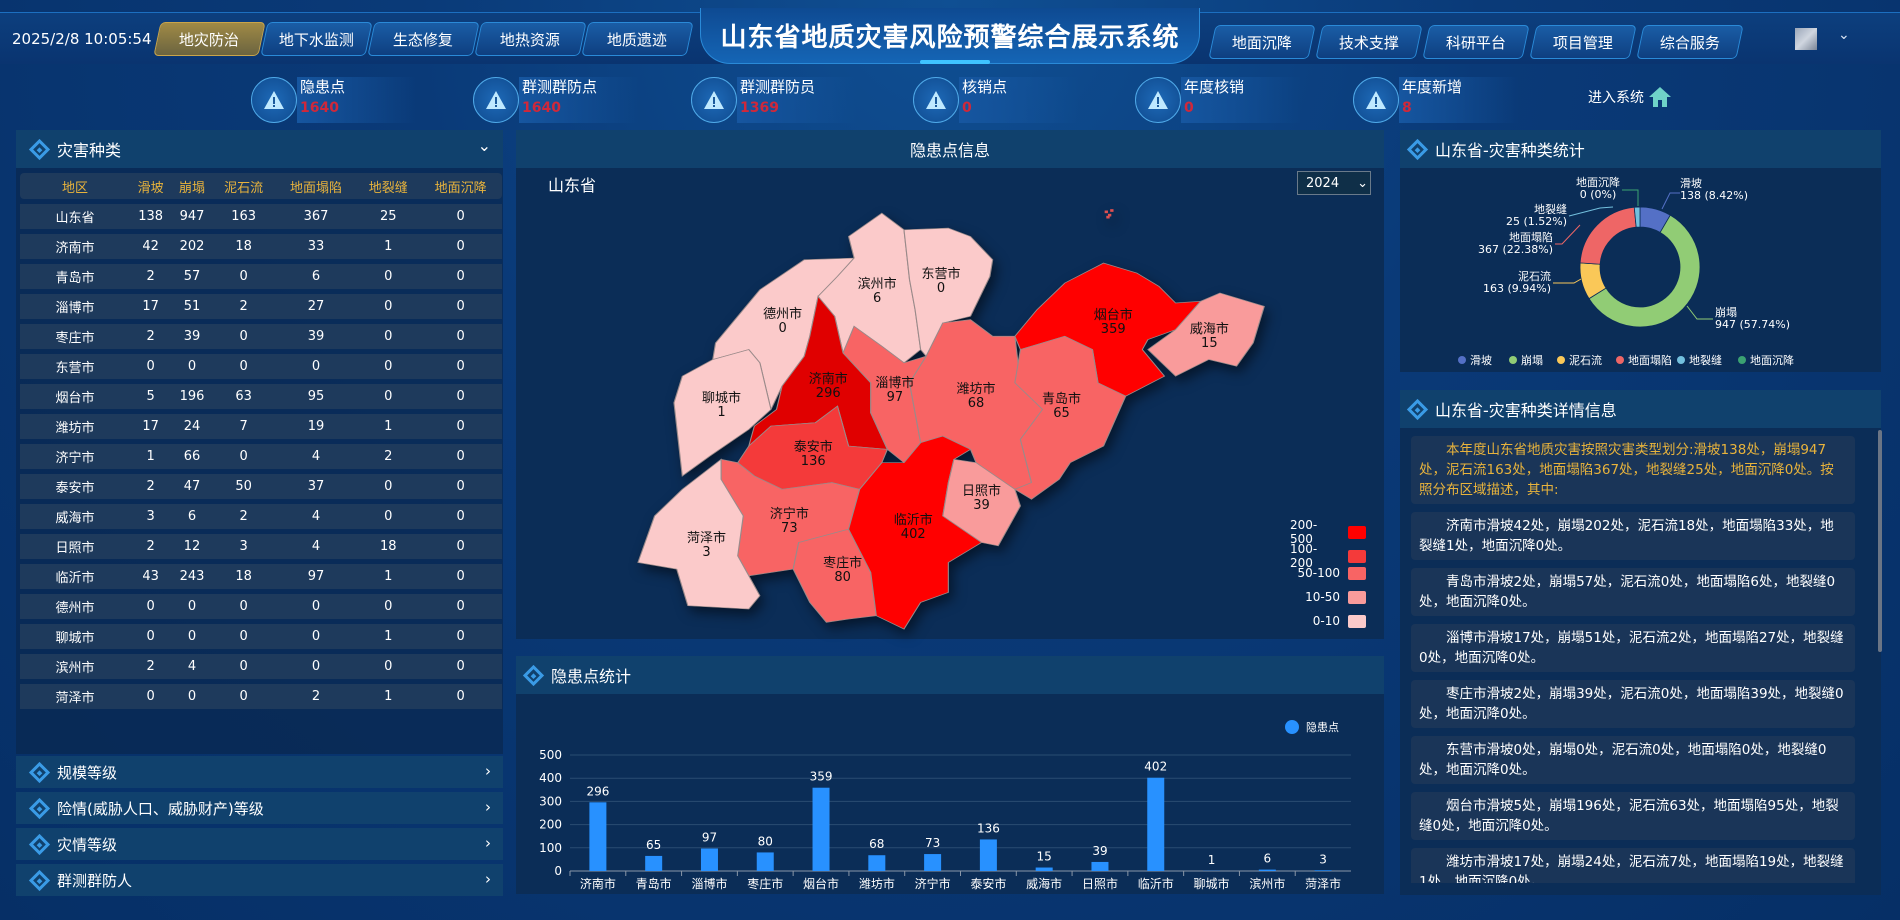 The height and width of the screenshot is (920, 1900). Describe the element at coordinates (1806, 39) in the screenshot. I see `avatar` at that location.